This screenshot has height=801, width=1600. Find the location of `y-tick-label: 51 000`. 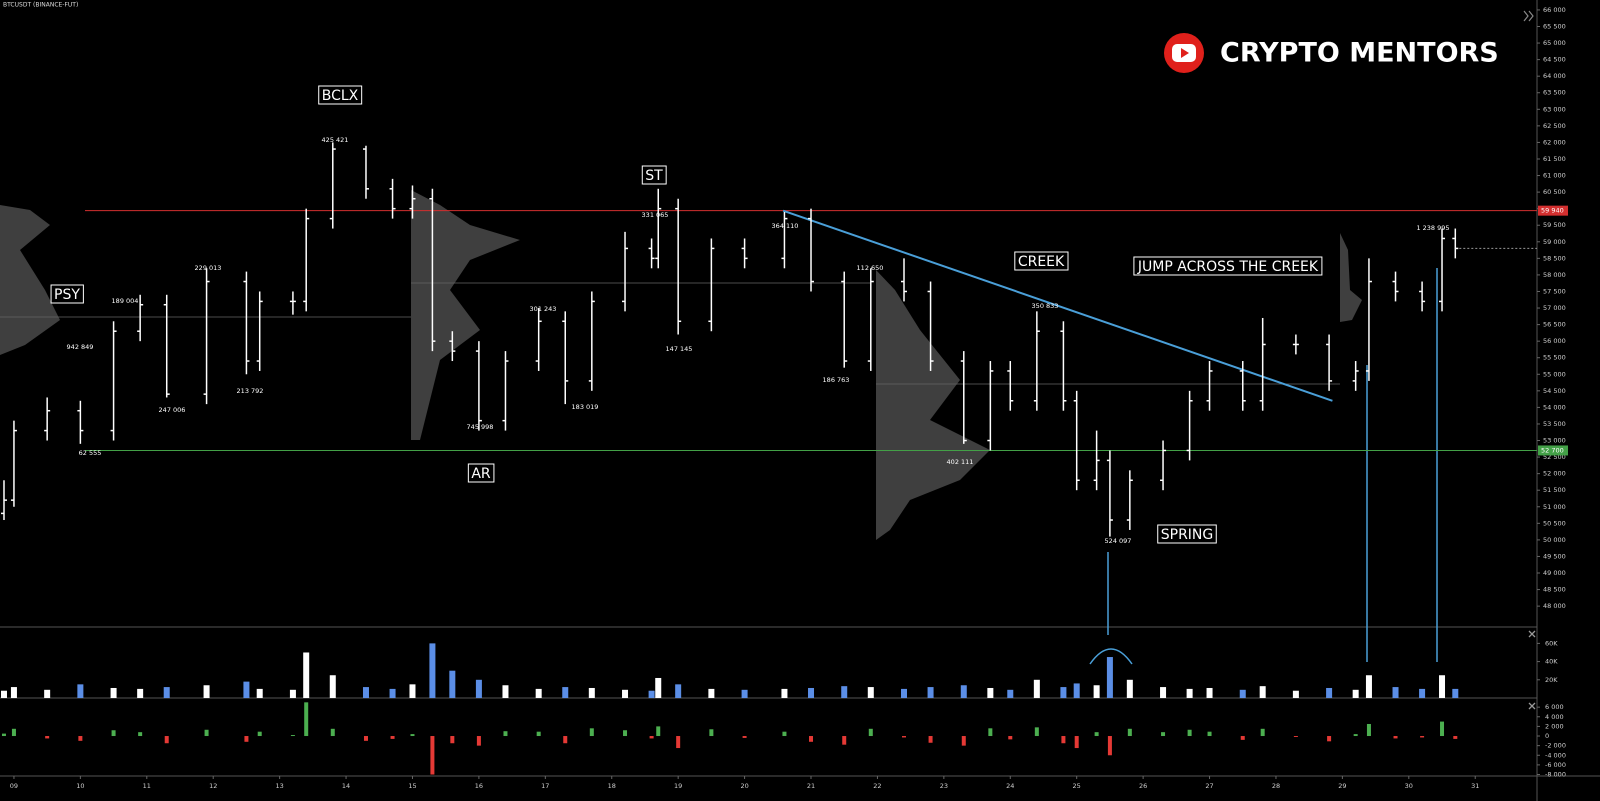

y-tick-label: 51 000 is located at coordinates (1554, 507).